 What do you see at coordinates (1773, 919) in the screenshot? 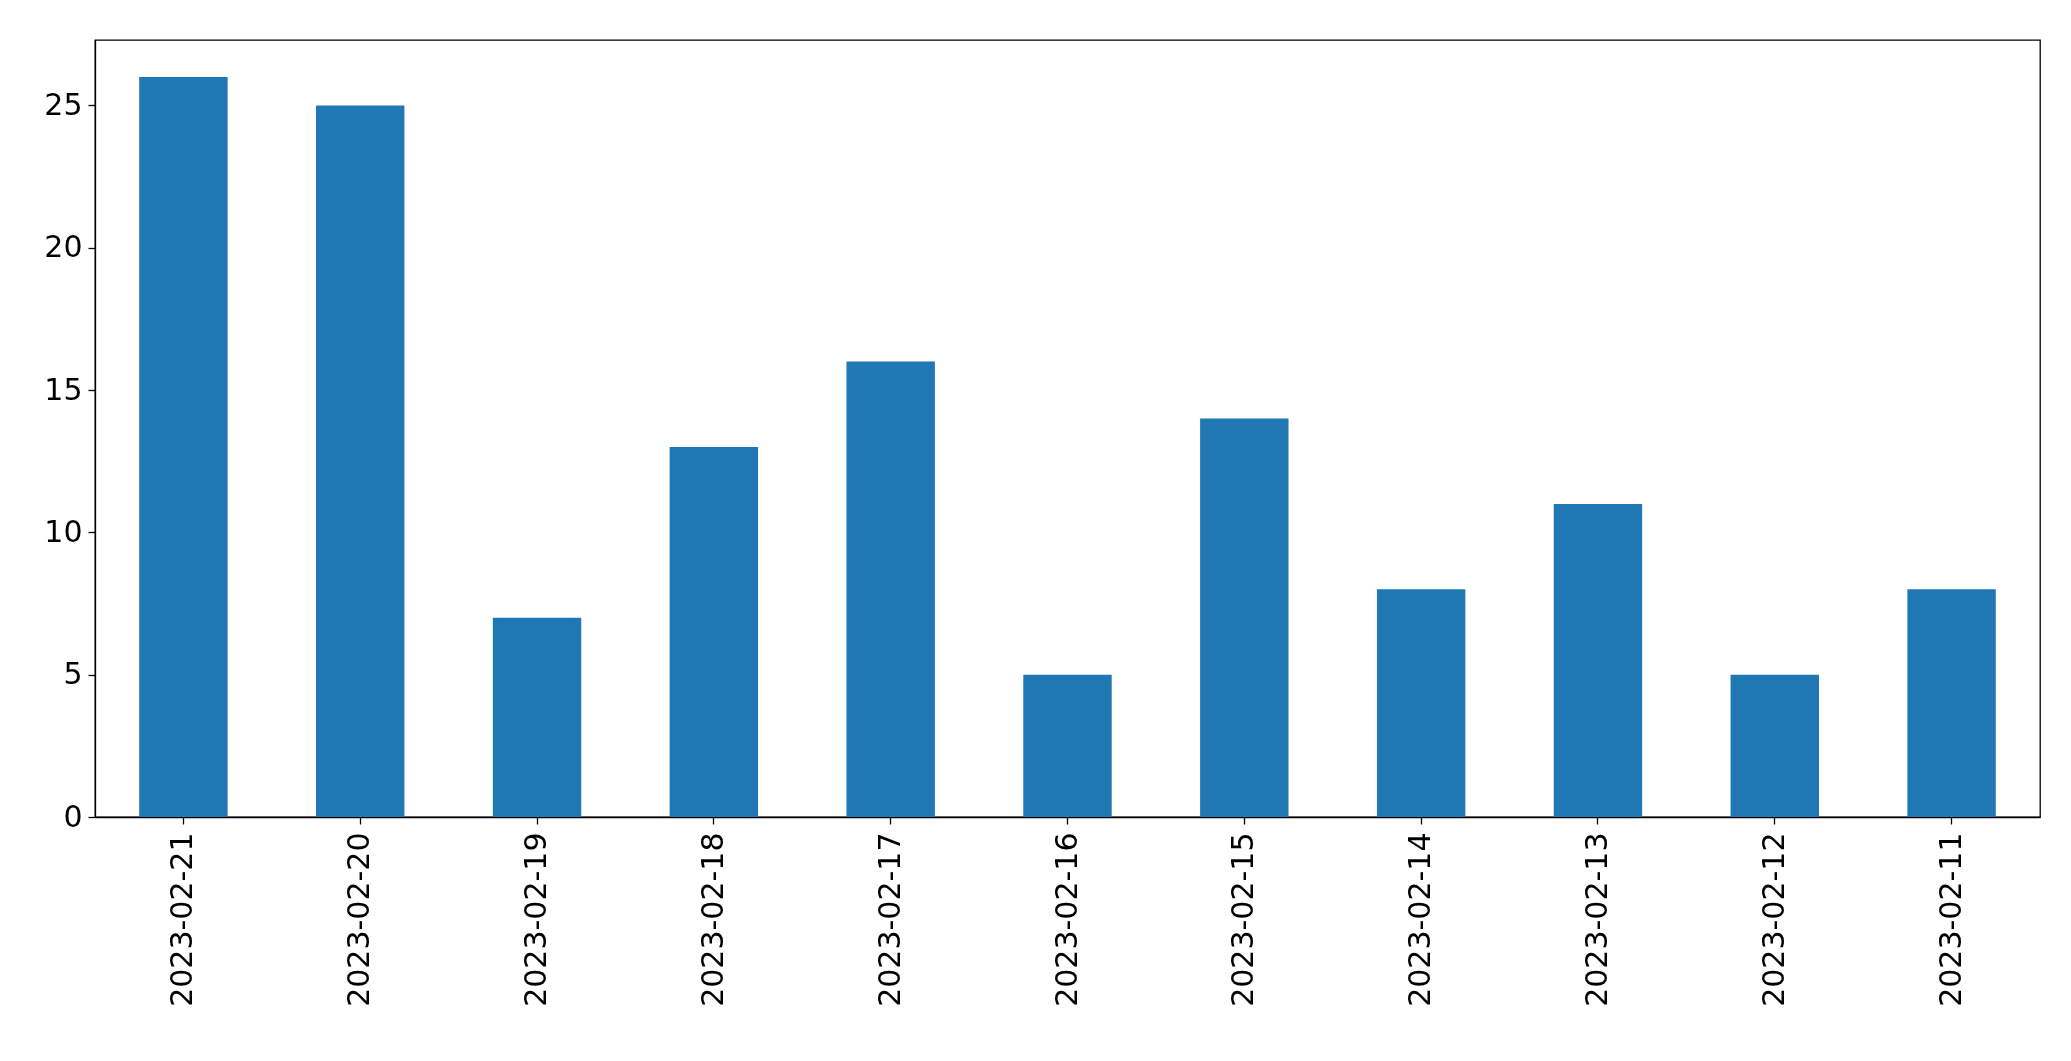
I see `x-tick-label: 2023-02-12` at bounding box center [1773, 919].